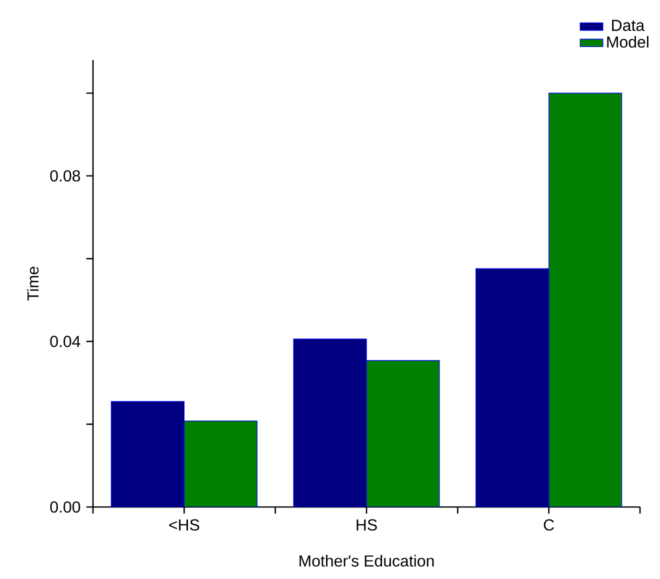 The image size is (660, 579). I want to click on x-tick-label: <HS, so click(184, 525).